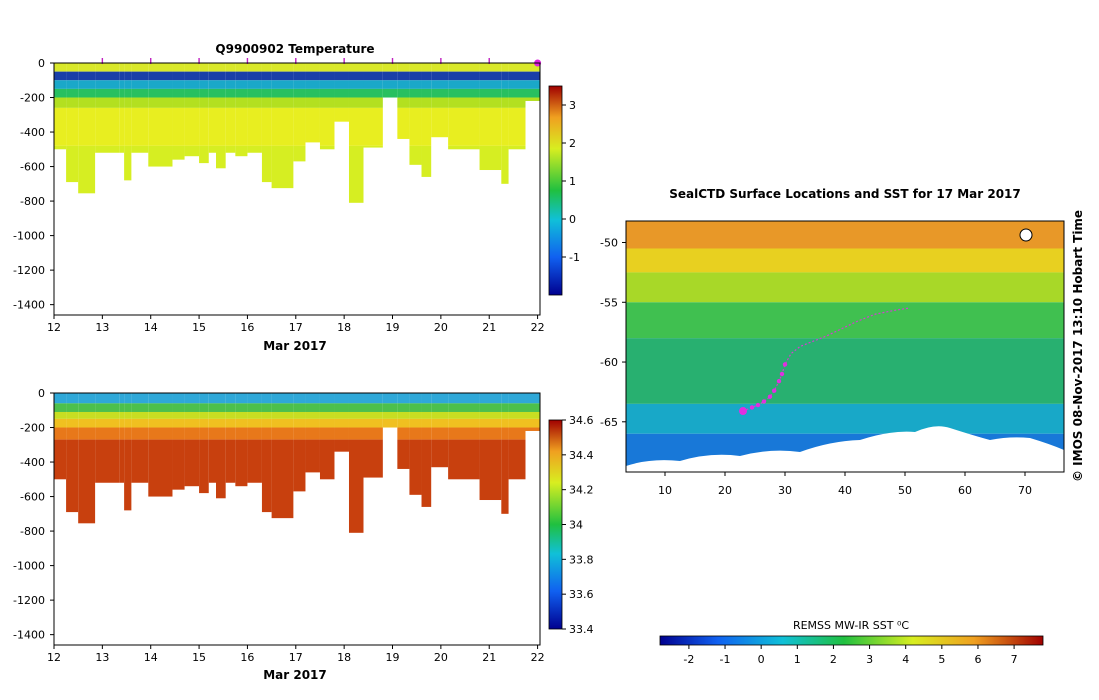  I want to click on colorbar-tick-label: 33.6, so click(581, 594).